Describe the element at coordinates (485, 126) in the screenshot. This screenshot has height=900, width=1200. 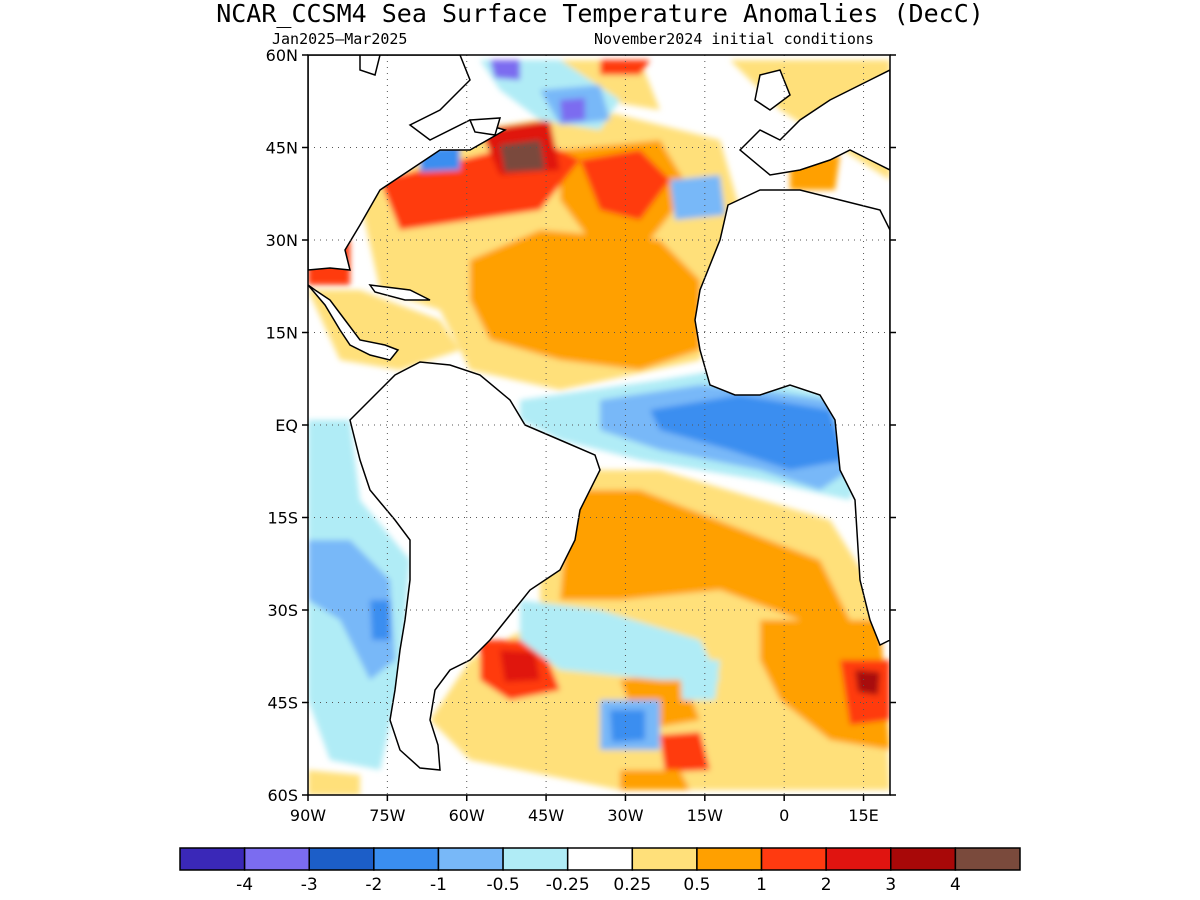
I see `newfoundland-island` at that location.